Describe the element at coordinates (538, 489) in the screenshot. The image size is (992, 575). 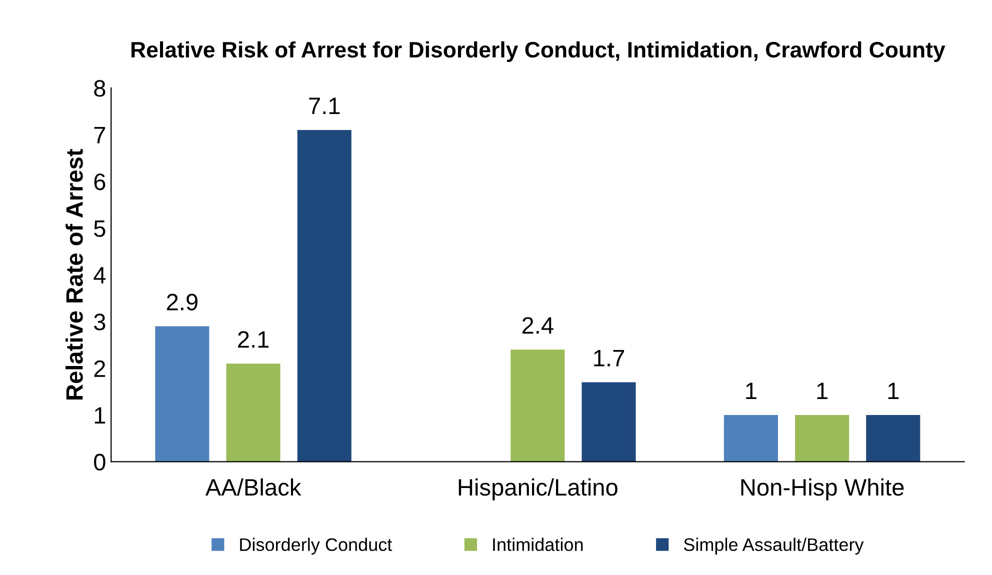
I see `x-tick-label: Hispanic/Latino` at that location.